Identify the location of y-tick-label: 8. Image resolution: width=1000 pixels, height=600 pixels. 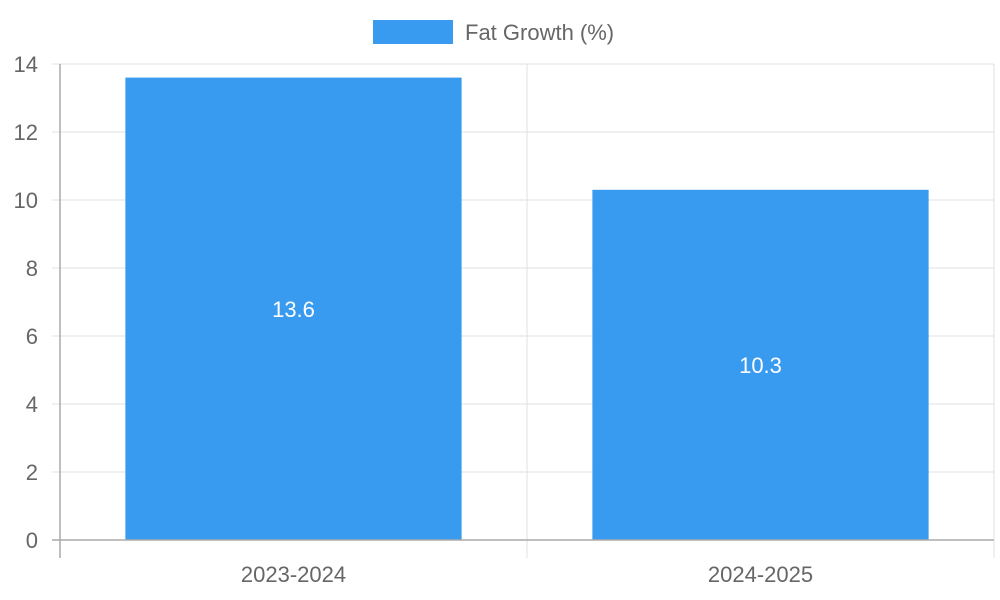
(32, 268).